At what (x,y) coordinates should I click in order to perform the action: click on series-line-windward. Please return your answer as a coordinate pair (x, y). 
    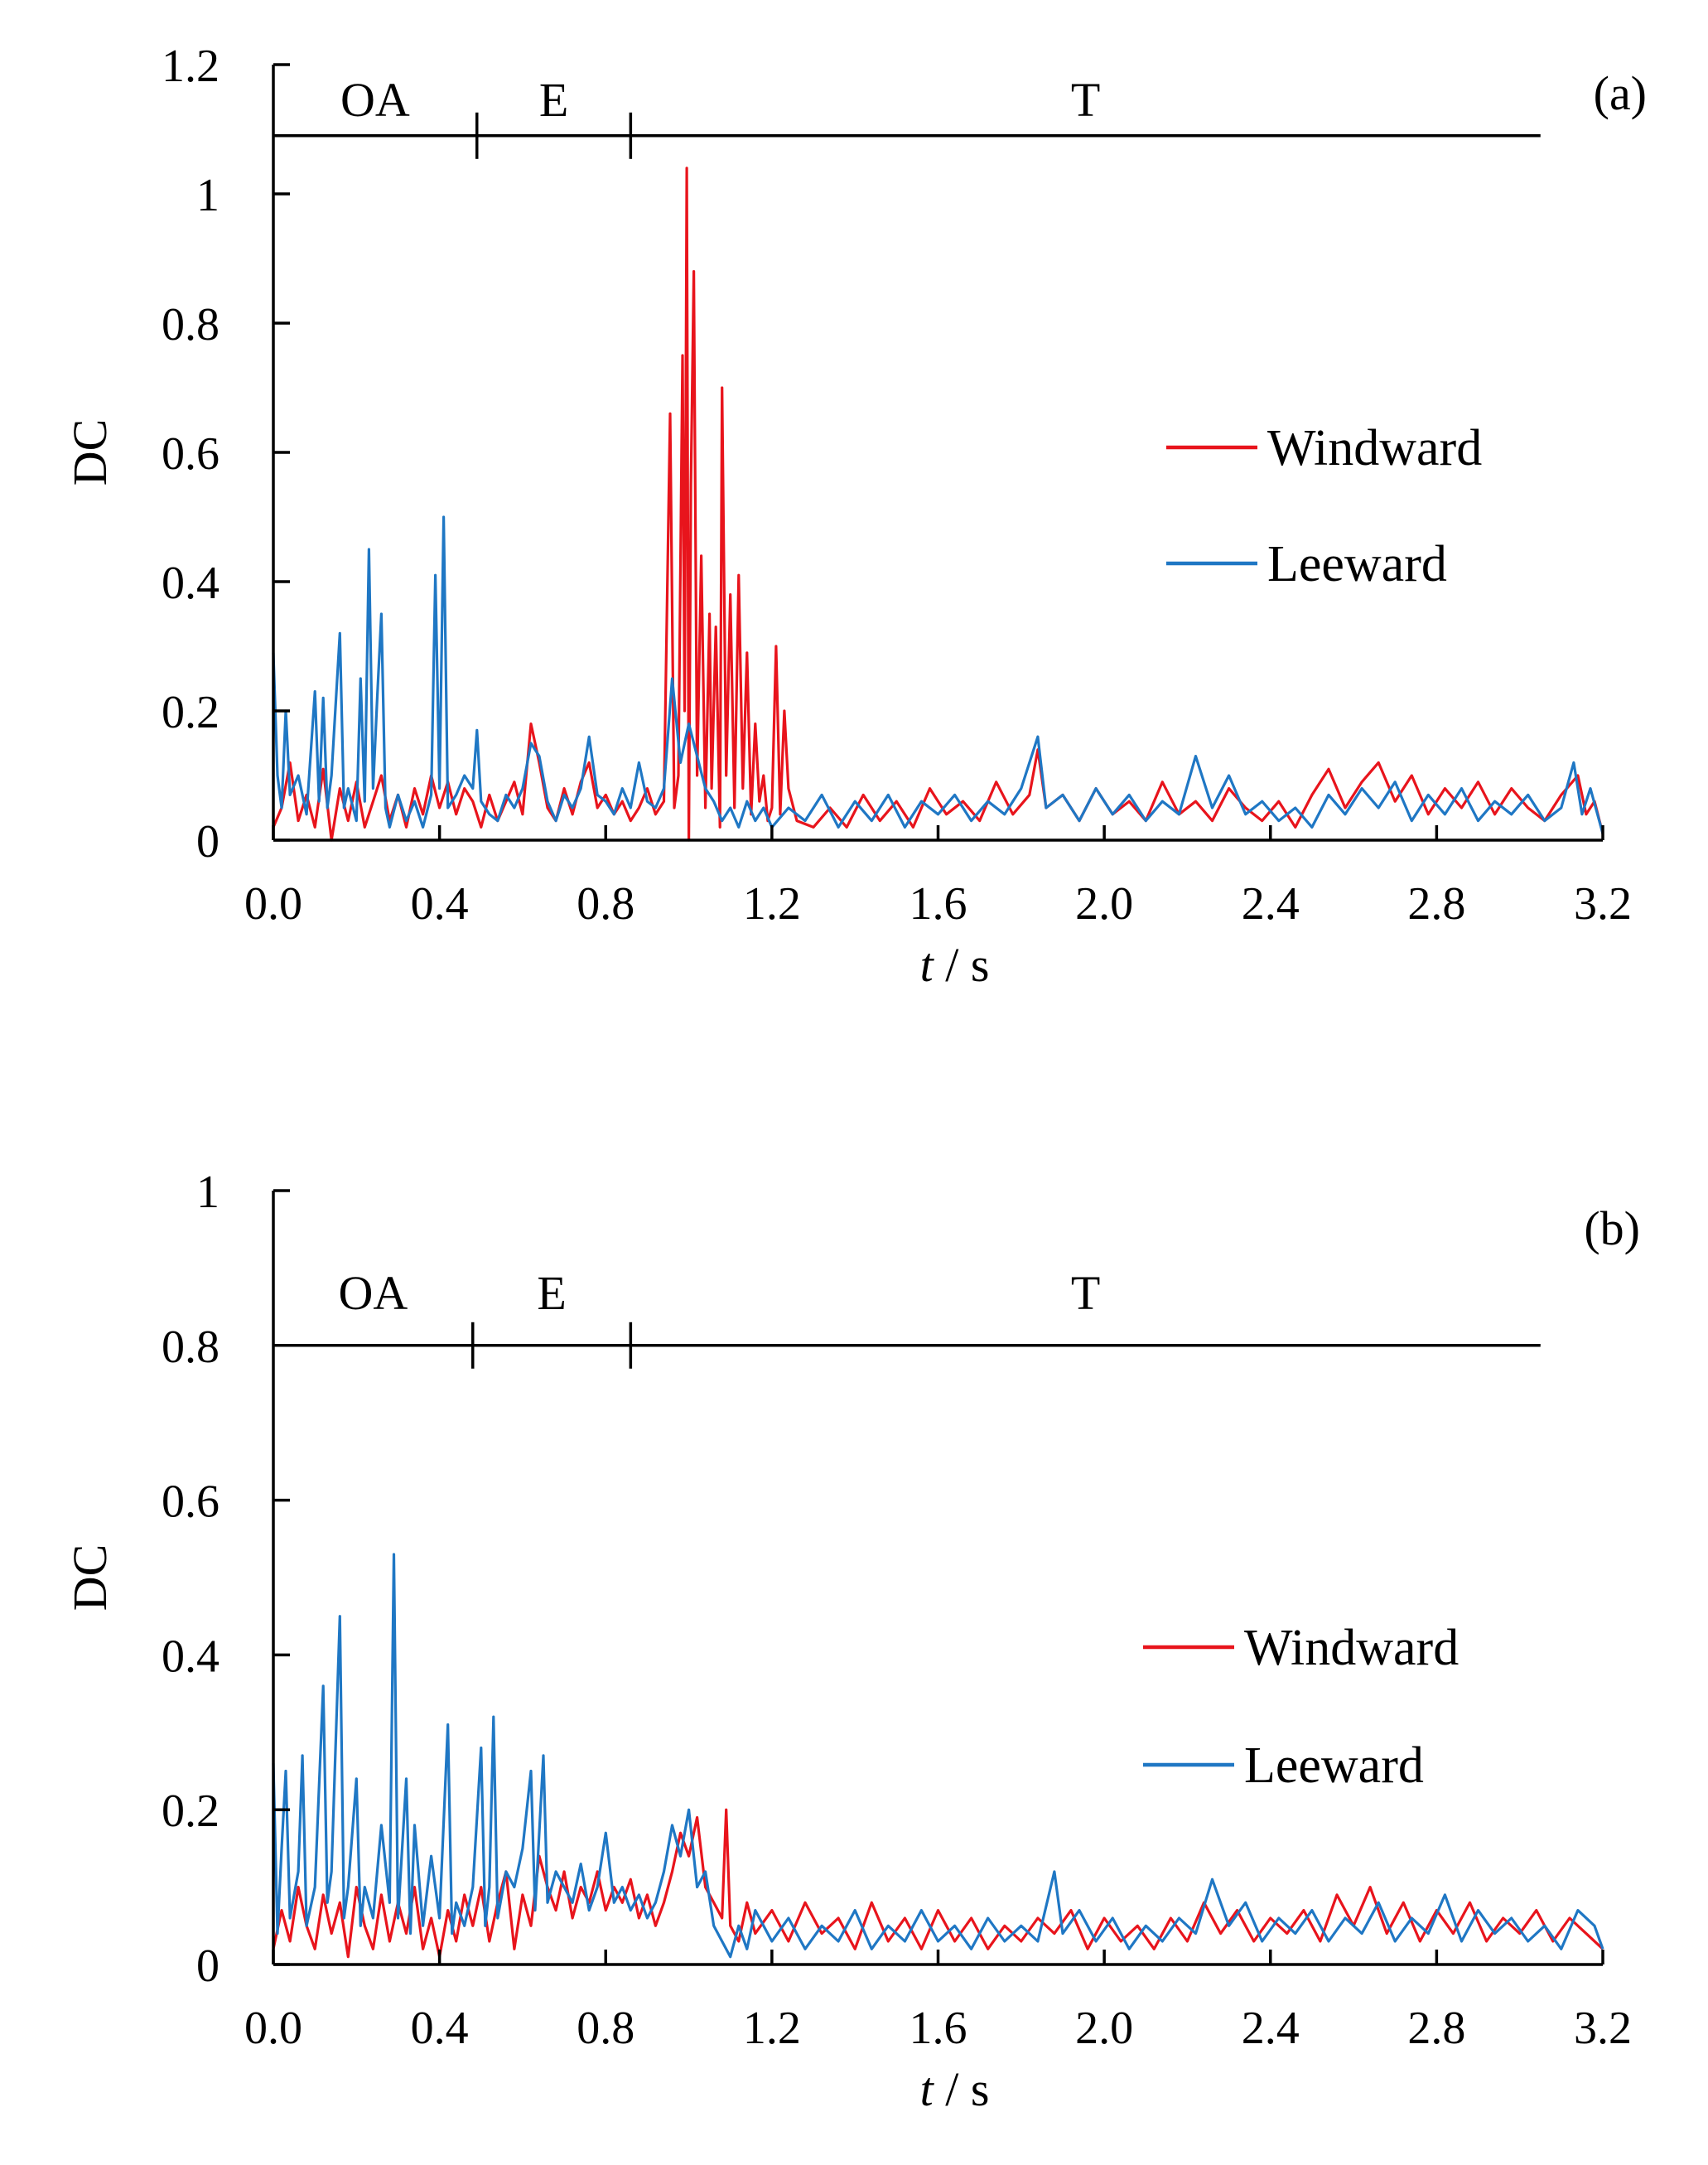
    Looking at the image, I should click on (938, 1884).